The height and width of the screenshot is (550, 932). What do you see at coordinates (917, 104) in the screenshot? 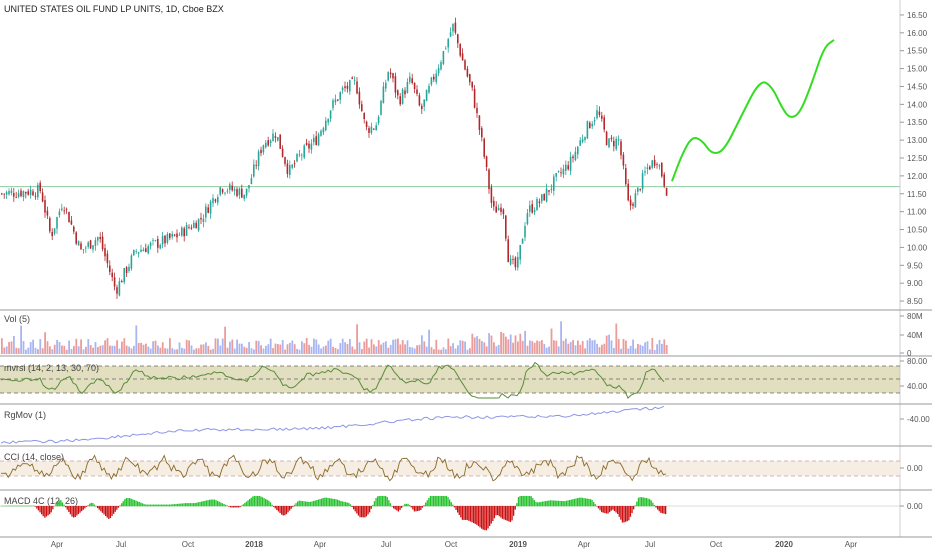
I see `price-tick-label: 14.00` at bounding box center [917, 104].